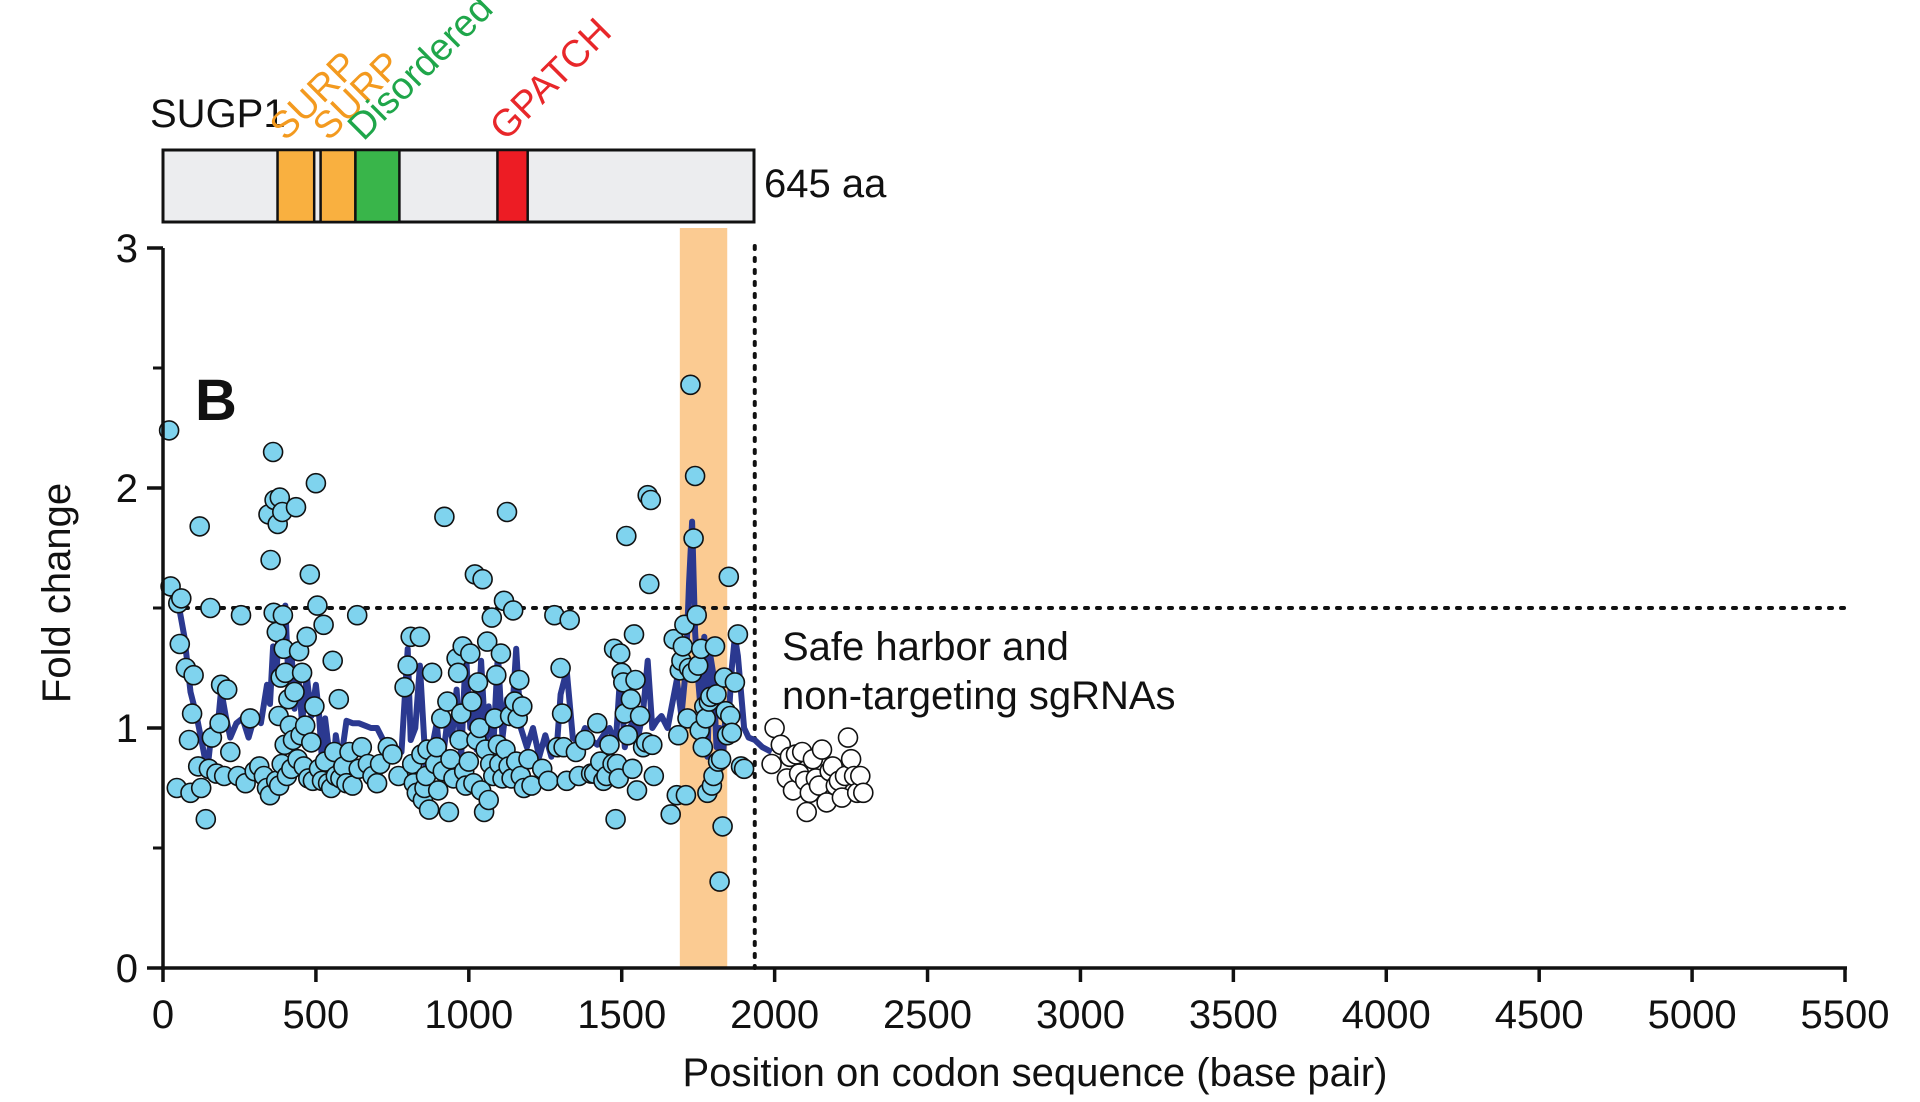 The height and width of the screenshot is (1102, 1920). I want to click on panel-label: B, so click(216, 400).